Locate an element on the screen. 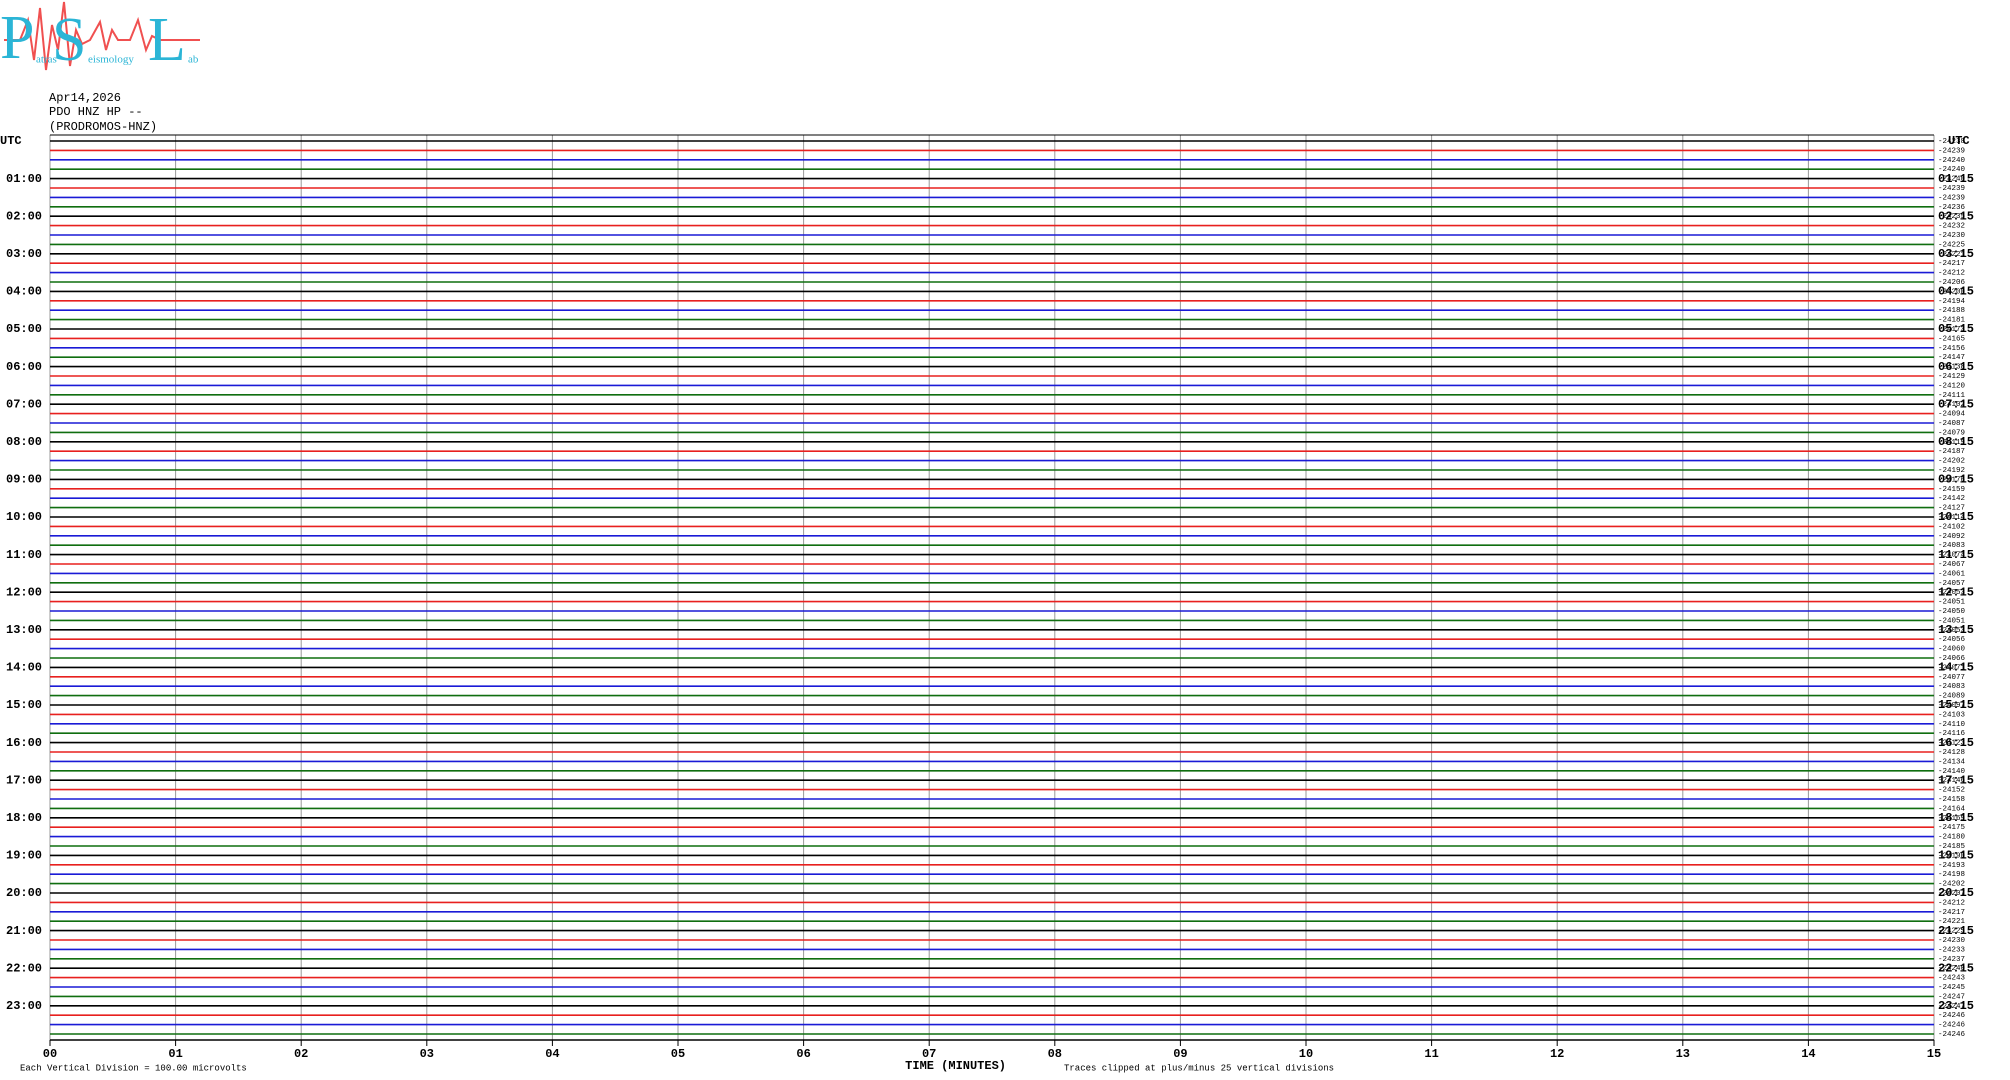 This screenshot has width=2010, height=1080. trace-offset: -24056 is located at coordinates (1952, 640).